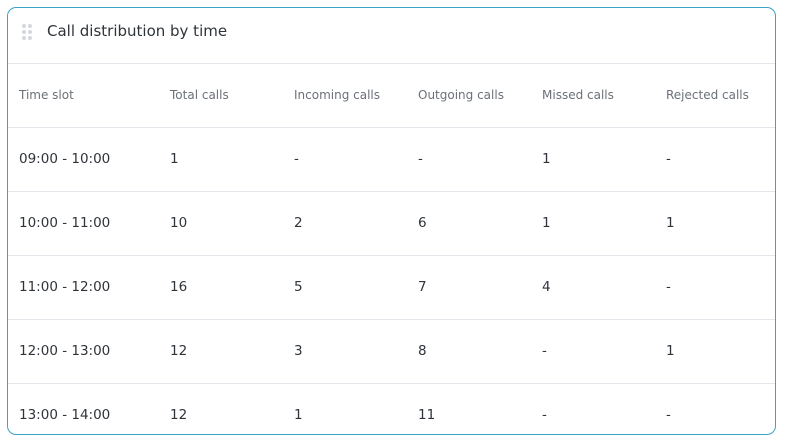 This screenshot has height=442, width=789. Describe the element at coordinates (232, 96) in the screenshot. I see `column-header-total-calls: Total calls` at that location.